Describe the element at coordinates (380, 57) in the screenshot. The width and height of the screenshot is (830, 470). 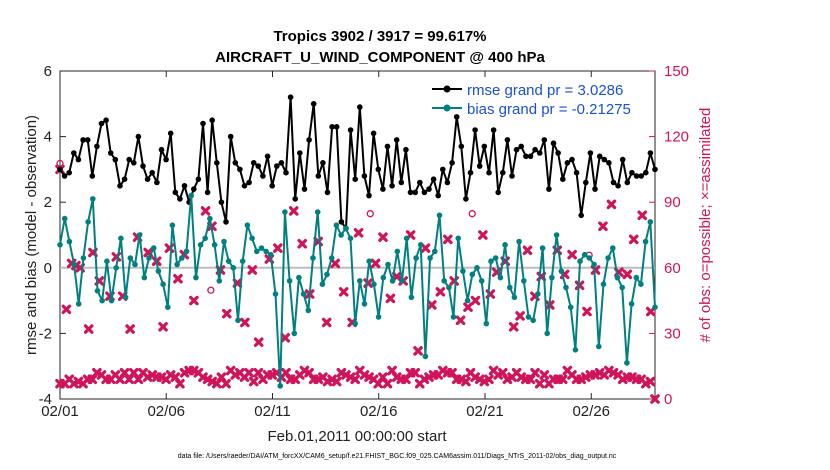
I see `chart-subtitle: AIRCRAFT_U_WIND_COMPONENT @ 400 hPa` at that location.